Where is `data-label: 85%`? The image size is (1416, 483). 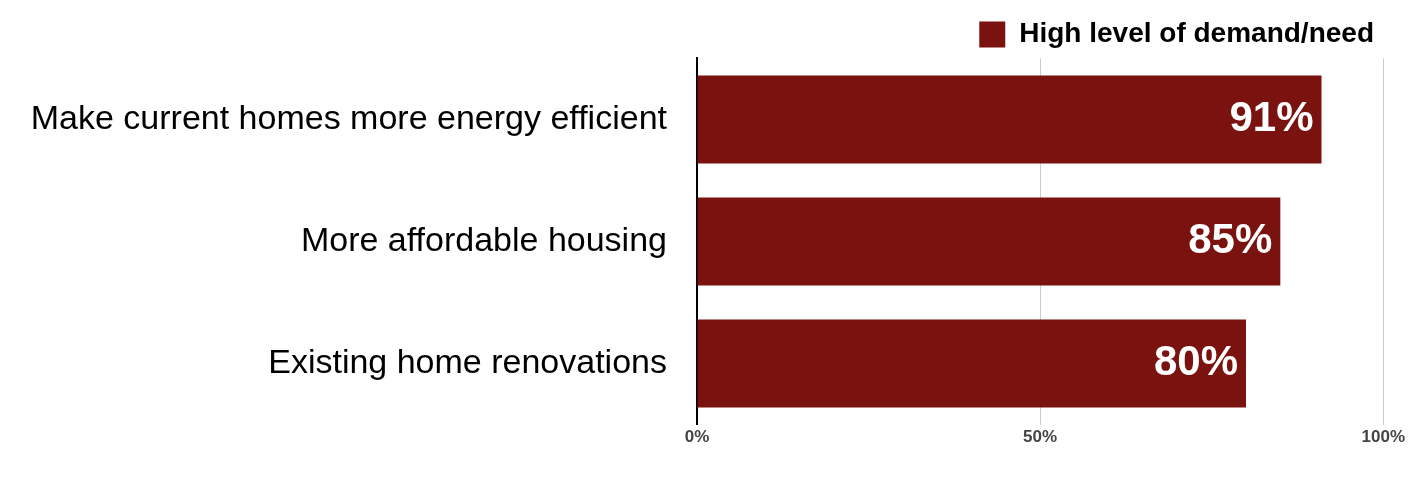 data-label: 85% is located at coordinates (1230, 239).